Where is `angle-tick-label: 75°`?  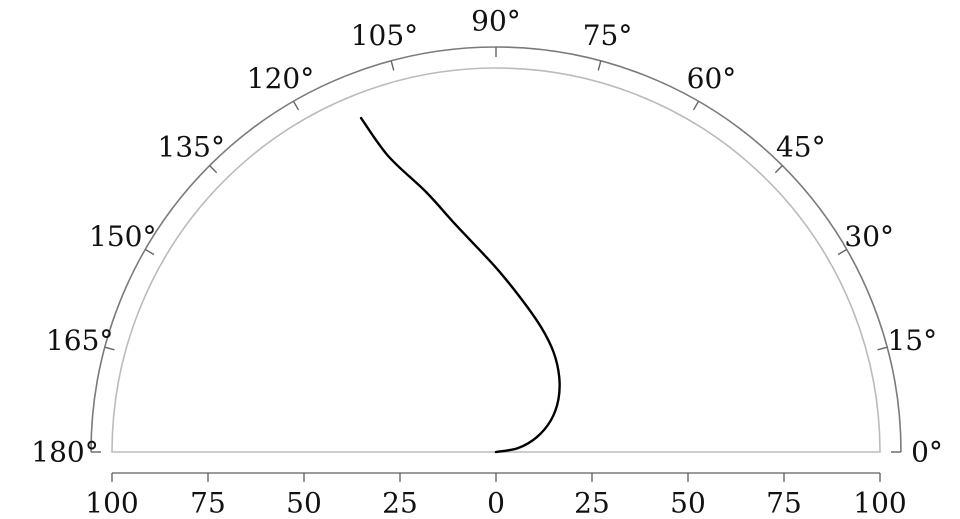
angle-tick-label: 75° is located at coordinates (608, 35).